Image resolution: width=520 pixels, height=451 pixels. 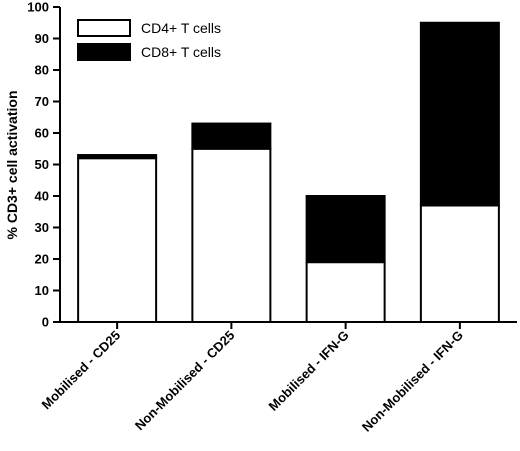 I want to click on legend-label: CD8+ T cells, so click(x=181, y=52).